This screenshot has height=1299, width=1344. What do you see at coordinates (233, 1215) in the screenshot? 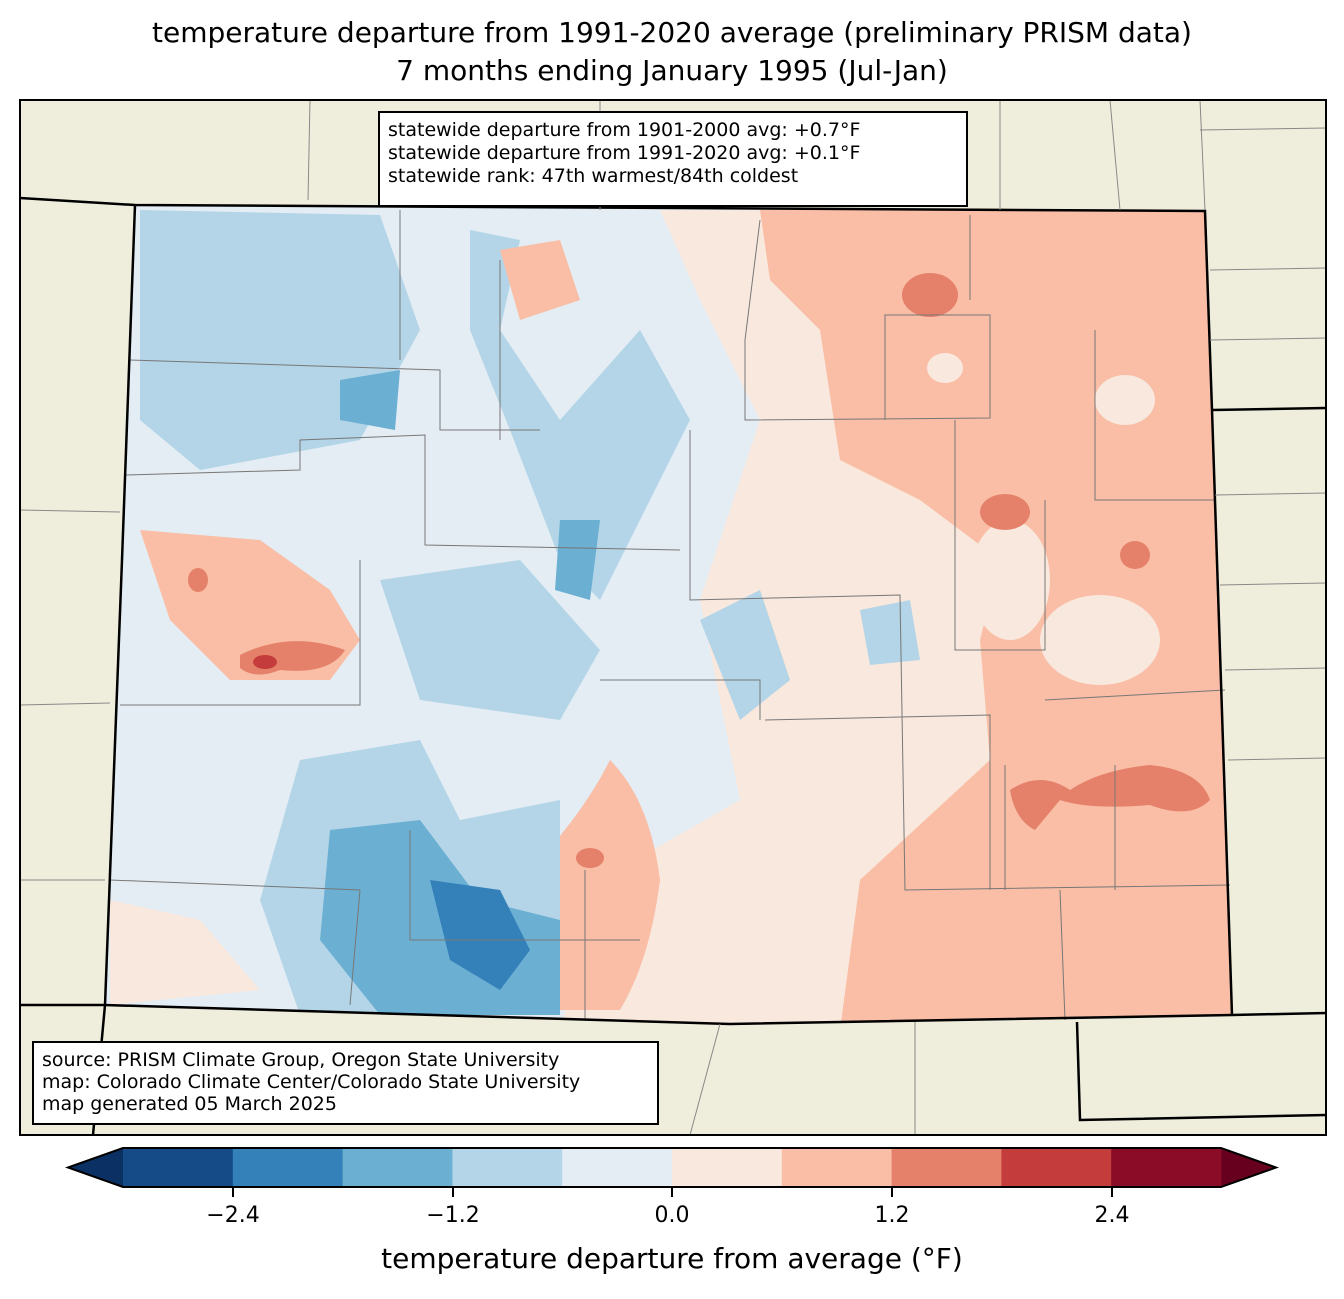
I see `colorbar-tick-label: −2.4` at bounding box center [233, 1215].